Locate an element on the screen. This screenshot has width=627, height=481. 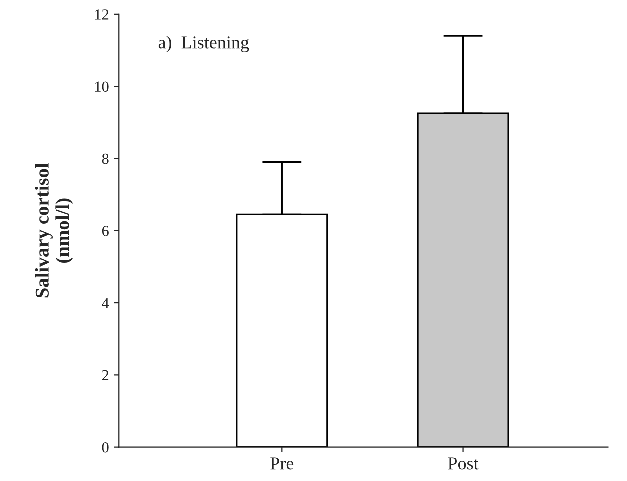
x-tick-label: Post is located at coordinates (463, 464).